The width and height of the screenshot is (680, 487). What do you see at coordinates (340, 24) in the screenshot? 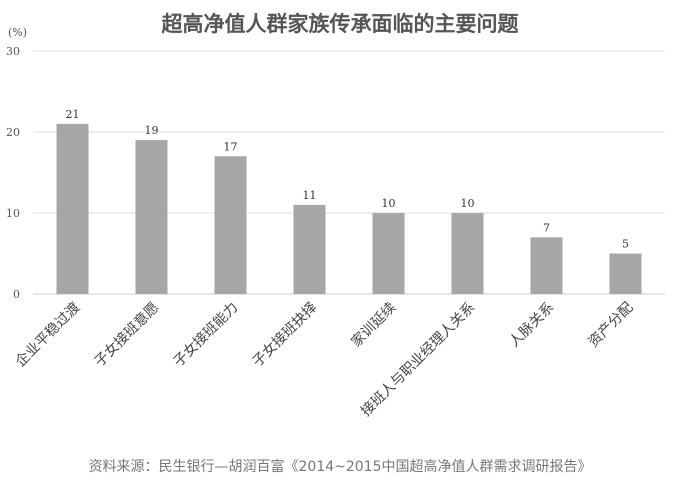
I see `chart-title: 超高净值人群家族传承面临的主要问题` at bounding box center [340, 24].